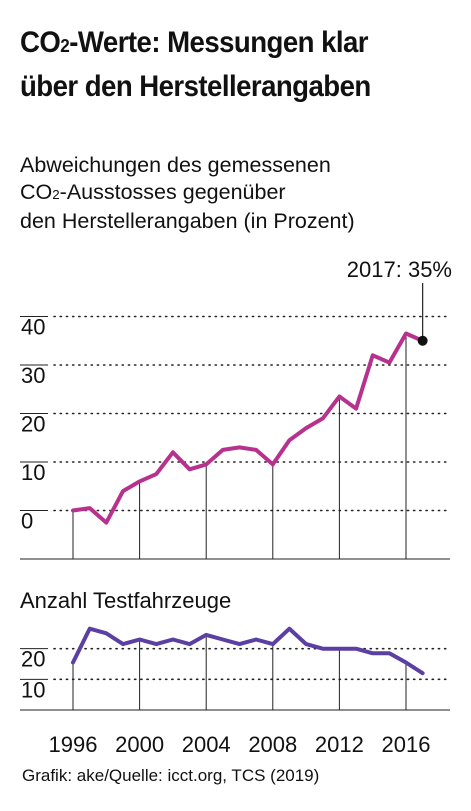  I want to click on annotation-marker, so click(422, 340).